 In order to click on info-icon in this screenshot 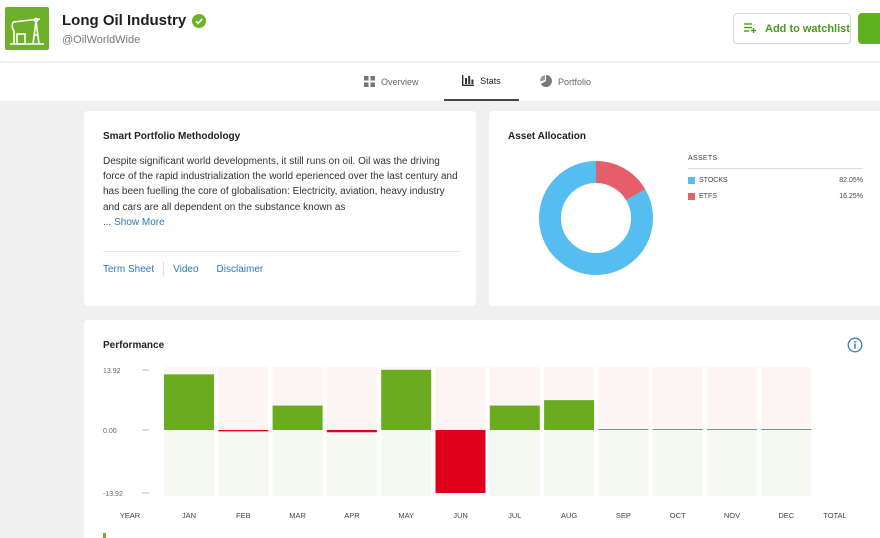, I will do `click(855, 345)`.